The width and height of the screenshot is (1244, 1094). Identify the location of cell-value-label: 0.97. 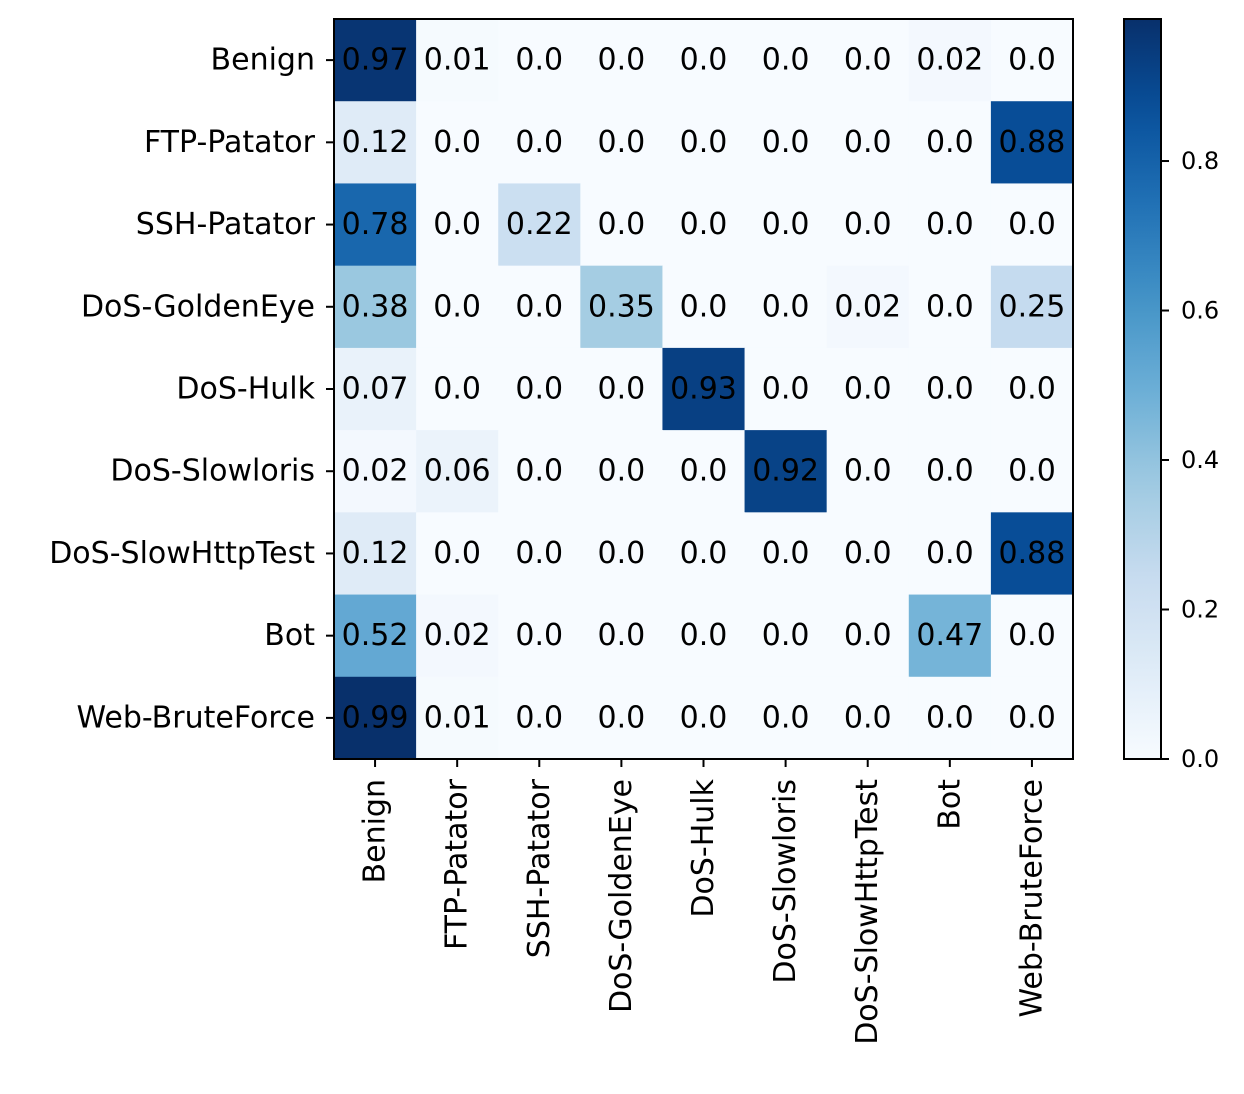
(375, 60).